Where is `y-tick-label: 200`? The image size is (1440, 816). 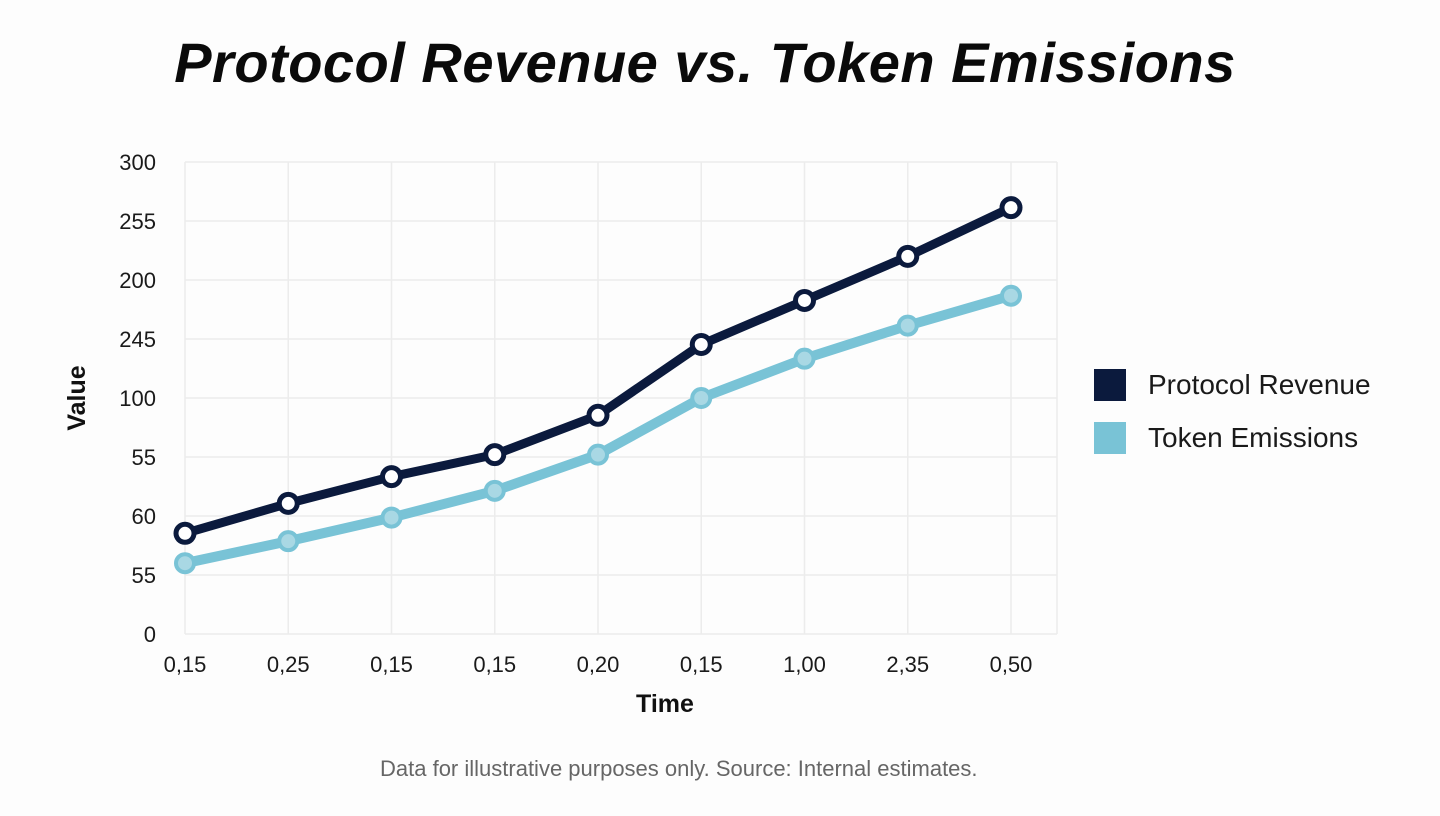
y-tick-label: 200 is located at coordinates (137, 280).